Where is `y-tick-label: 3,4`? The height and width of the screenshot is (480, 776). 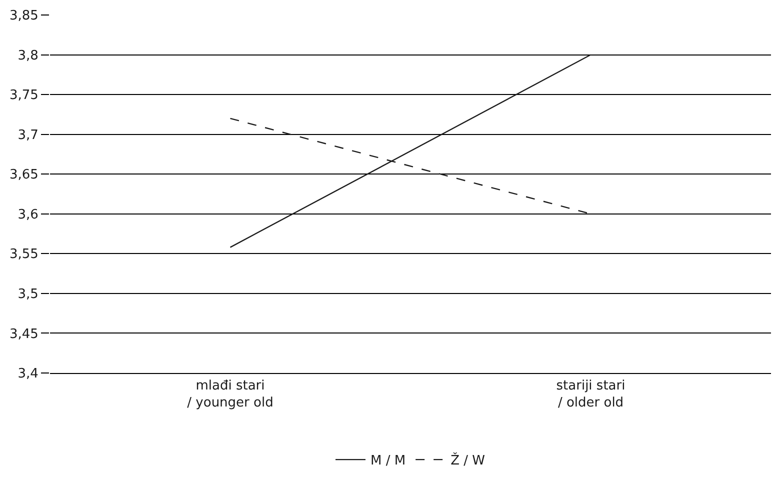 y-tick-label: 3,4 is located at coordinates (28, 374).